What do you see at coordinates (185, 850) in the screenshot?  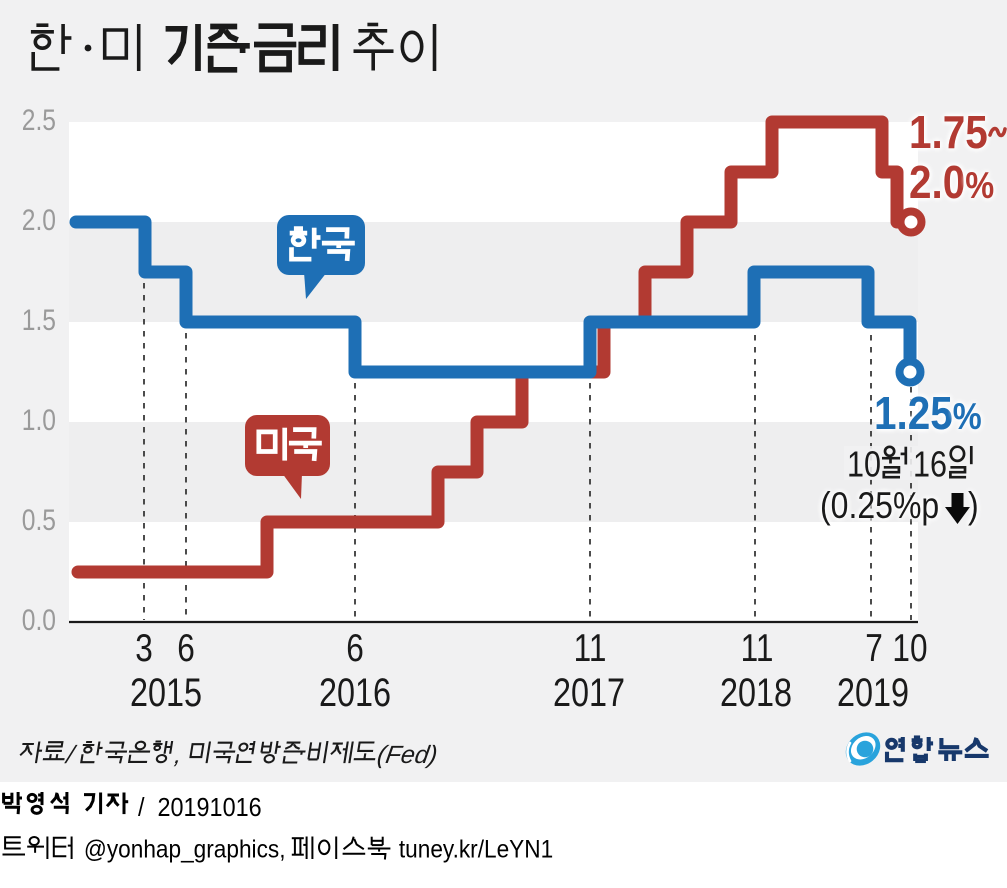 I see `svg-text: @yonhap_graphics,` at bounding box center [185, 850].